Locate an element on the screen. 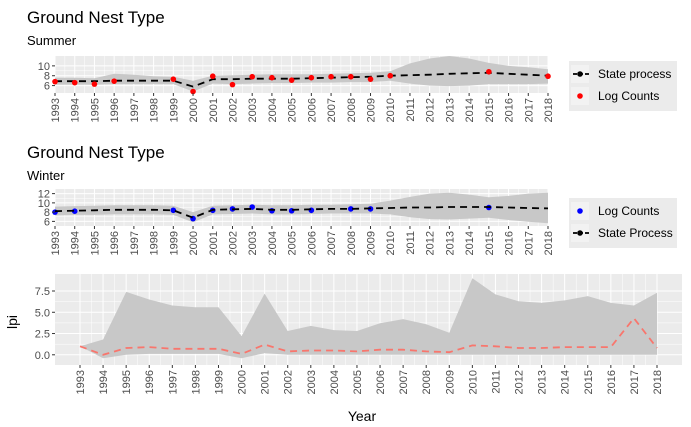 This screenshot has height=427, width=691. legend-label: State Process is located at coordinates (635, 233).